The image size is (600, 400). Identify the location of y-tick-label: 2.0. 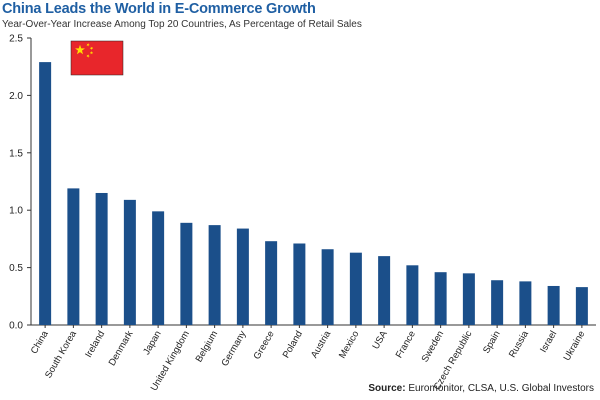
(16, 96).